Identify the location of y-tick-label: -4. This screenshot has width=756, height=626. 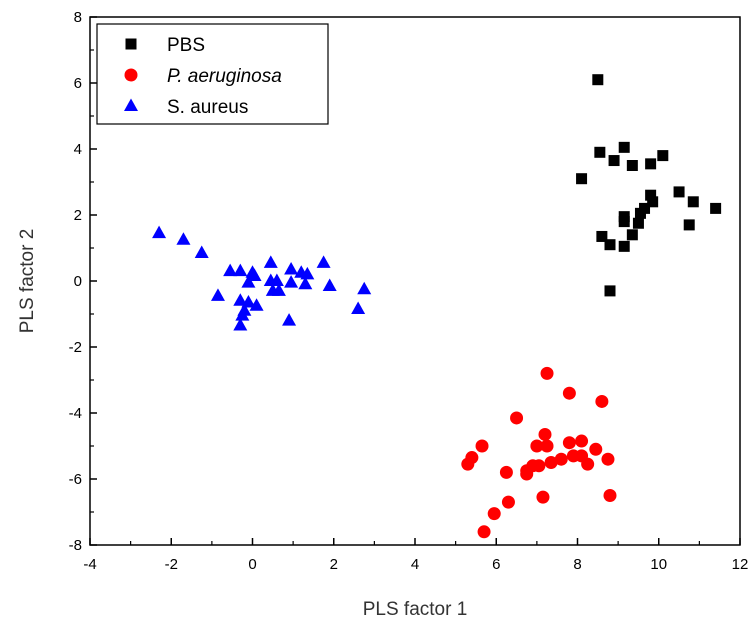
(75, 413).